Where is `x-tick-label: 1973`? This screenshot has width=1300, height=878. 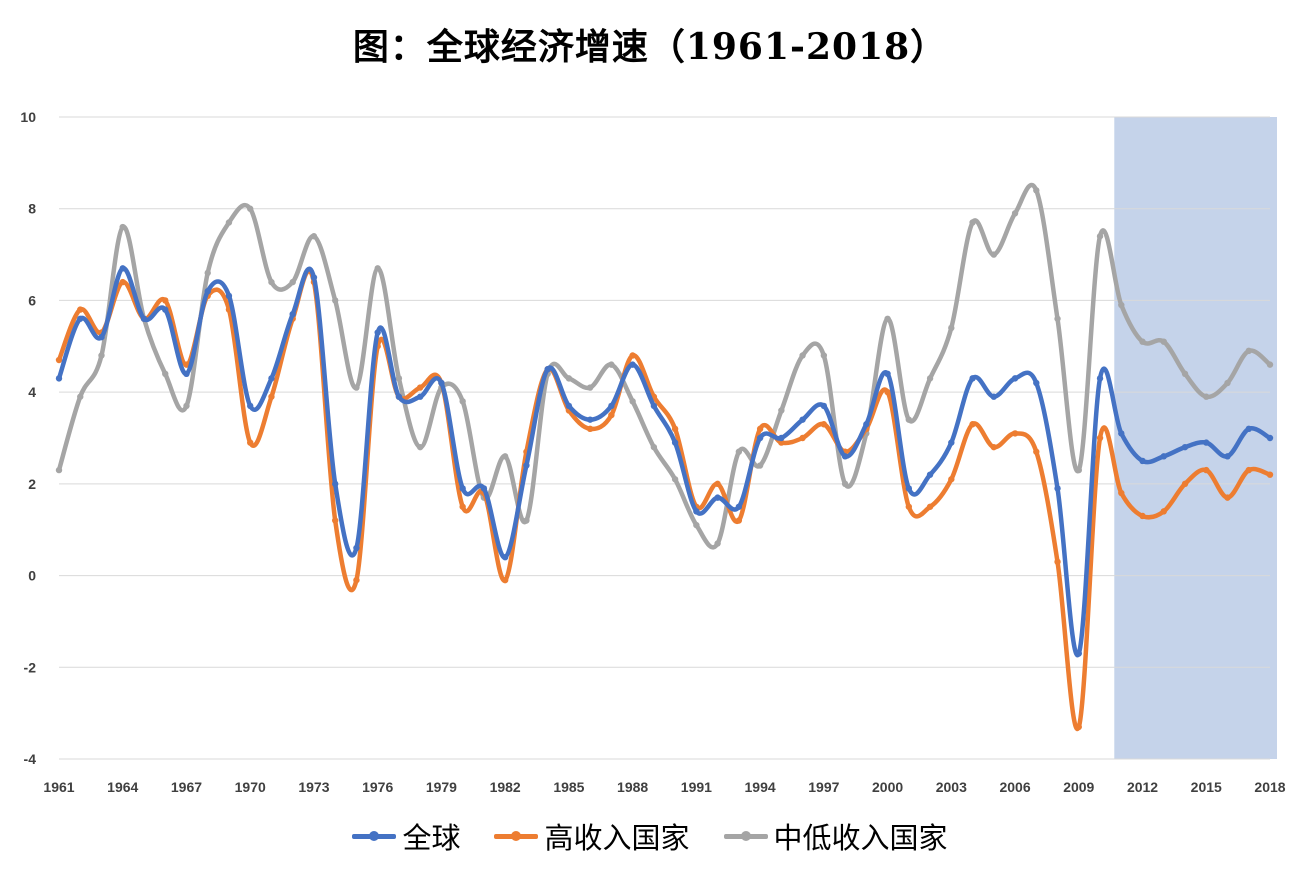 x-tick-label: 1973 is located at coordinates (313, 787).